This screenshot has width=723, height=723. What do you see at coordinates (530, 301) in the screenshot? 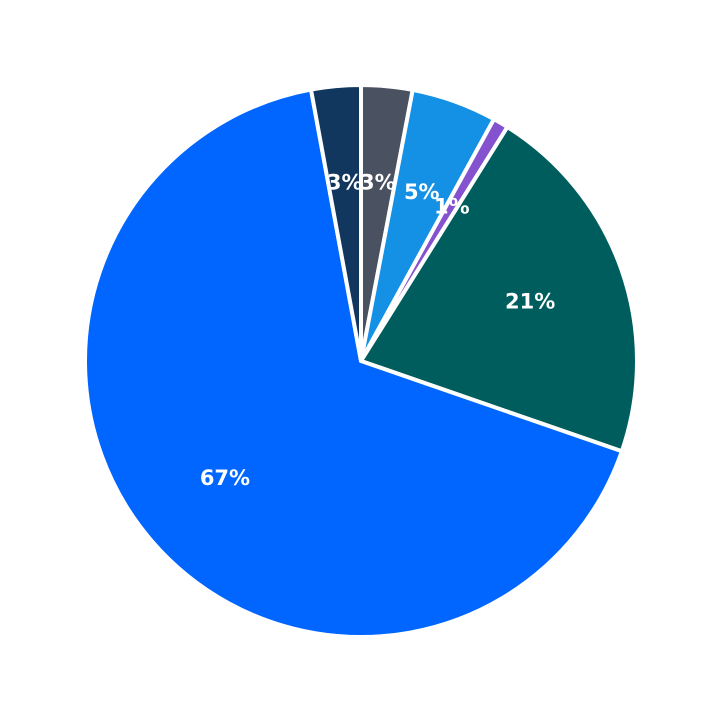
I see `slice-label: 21%` at bounding box center [530, 301].